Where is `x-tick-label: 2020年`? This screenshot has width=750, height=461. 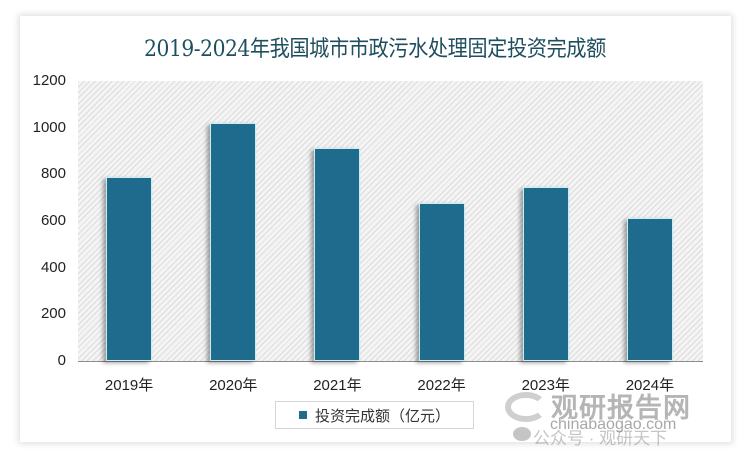
x-tick-label: 2020年 is located at coordinates (233, 385).